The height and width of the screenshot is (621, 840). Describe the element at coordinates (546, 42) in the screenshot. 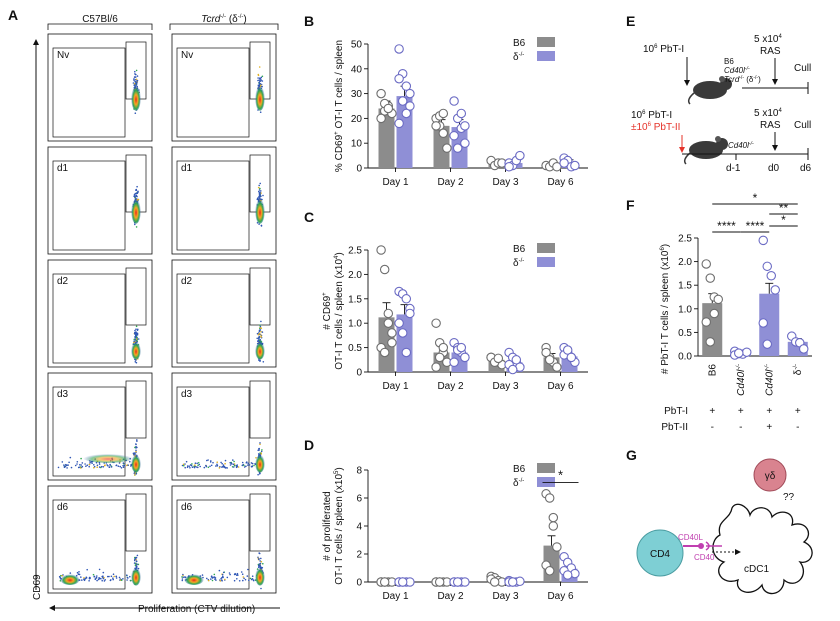

I see `legend-b6-swatch` at that location.